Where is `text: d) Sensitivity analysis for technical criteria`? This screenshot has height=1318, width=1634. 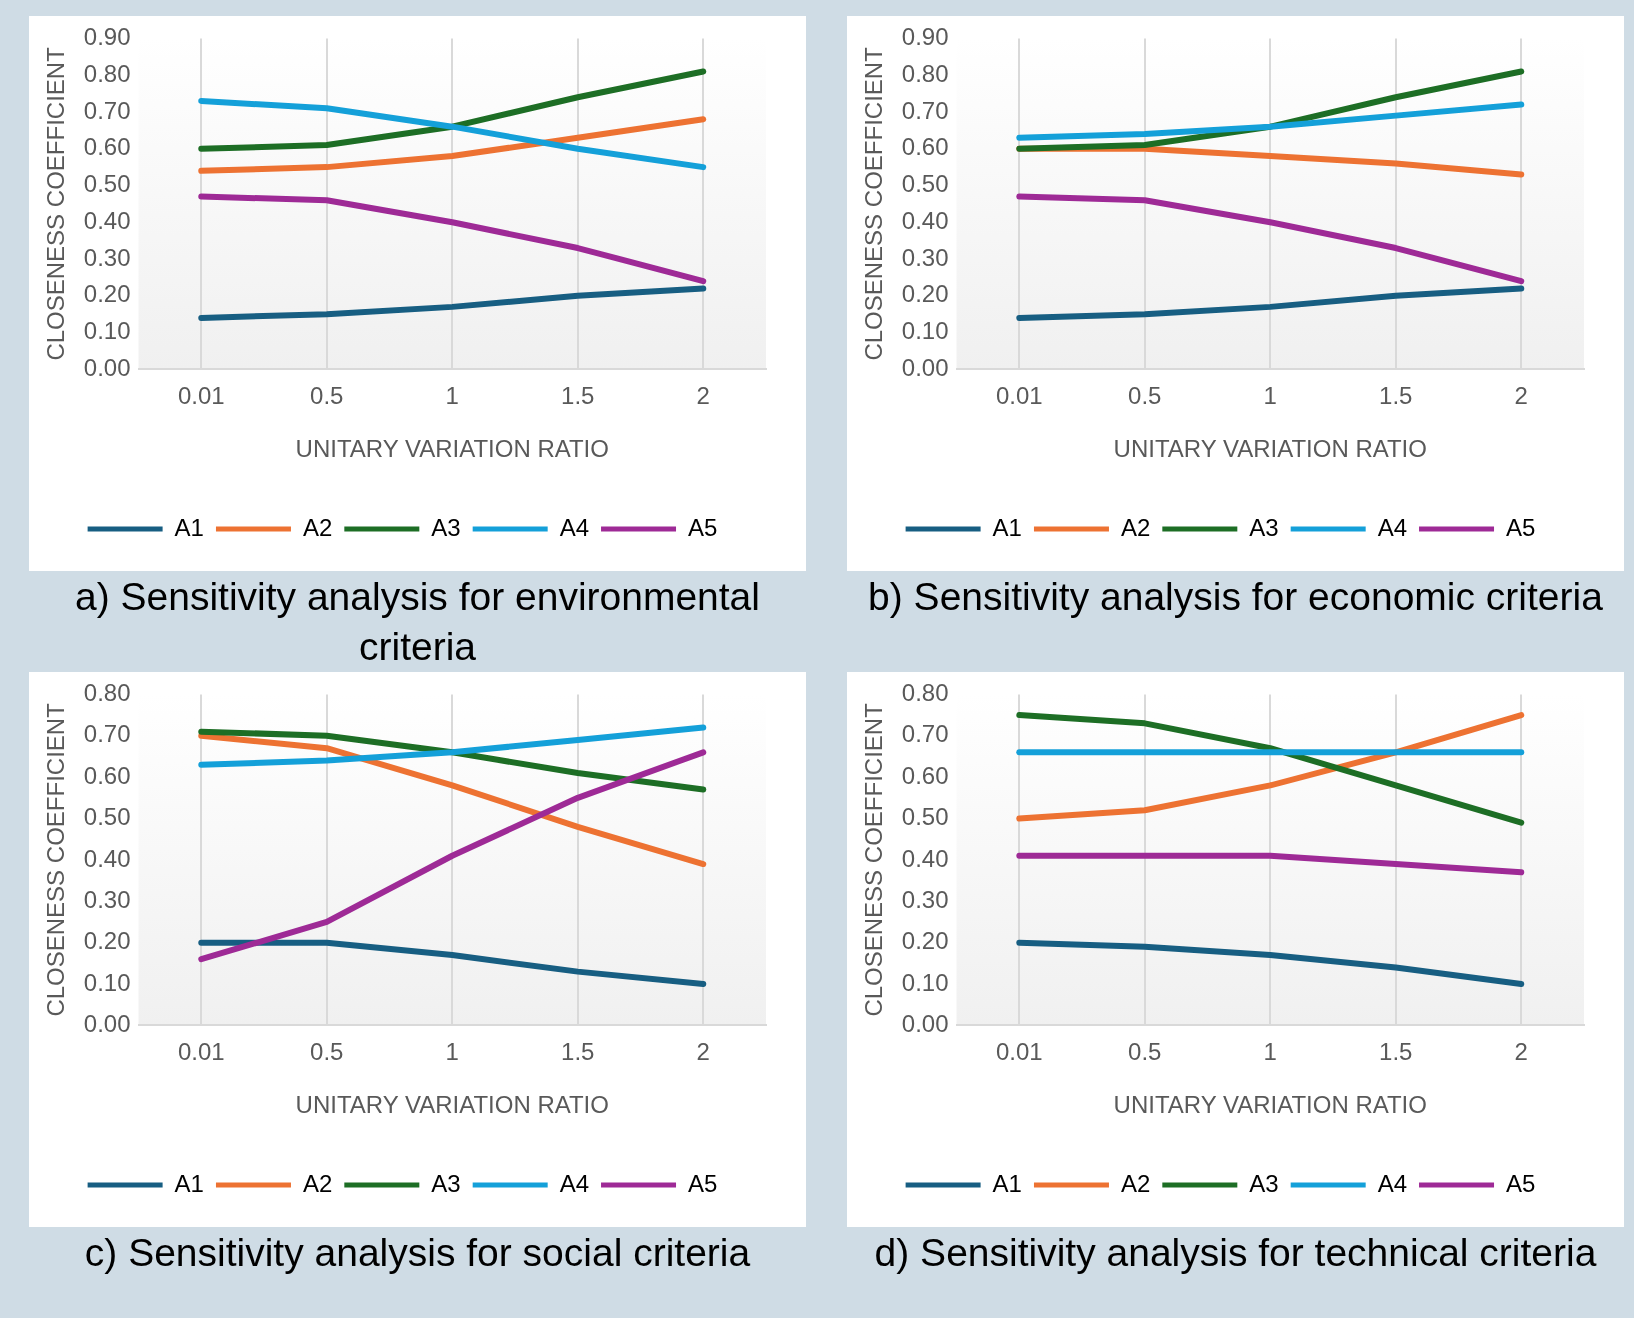 text: d) Sensitivity analysis for technical criteria is located at coordinates (1235, 1253).